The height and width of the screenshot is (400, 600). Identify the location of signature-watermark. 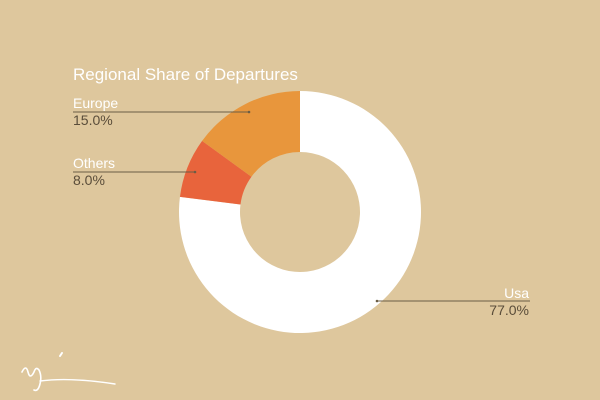
(68, 372).